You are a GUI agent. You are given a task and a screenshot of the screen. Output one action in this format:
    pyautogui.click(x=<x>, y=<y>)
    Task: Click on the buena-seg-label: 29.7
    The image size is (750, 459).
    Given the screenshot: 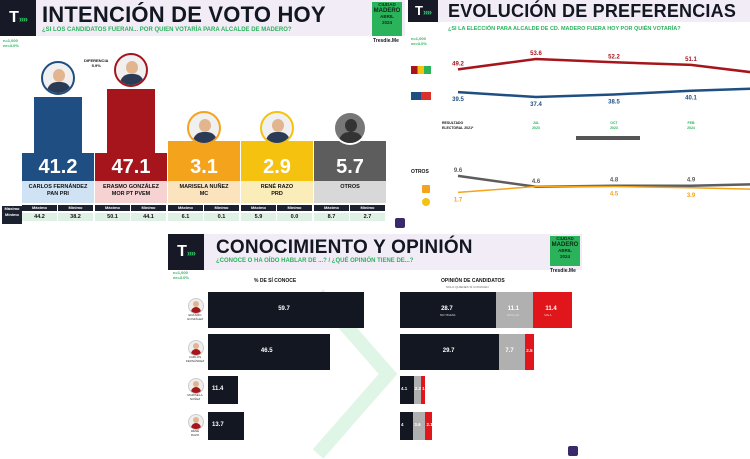 What is the action you would take?
    pyautogui.click(x=448, y=351)
    